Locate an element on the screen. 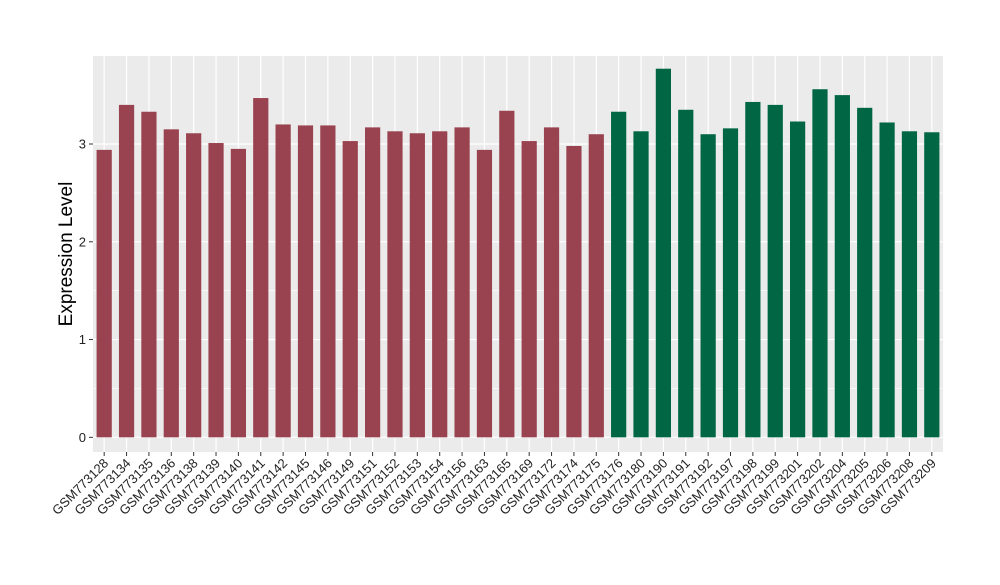 This screenshot has height=585, width=1000. bar-GSM773197 is located at coordinates (730, 283).